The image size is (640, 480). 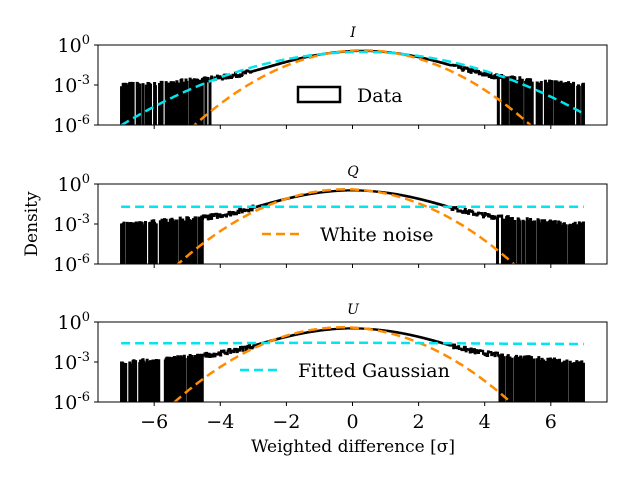 I want to click on x-tick-label: −4, so click(x=220, y=422).